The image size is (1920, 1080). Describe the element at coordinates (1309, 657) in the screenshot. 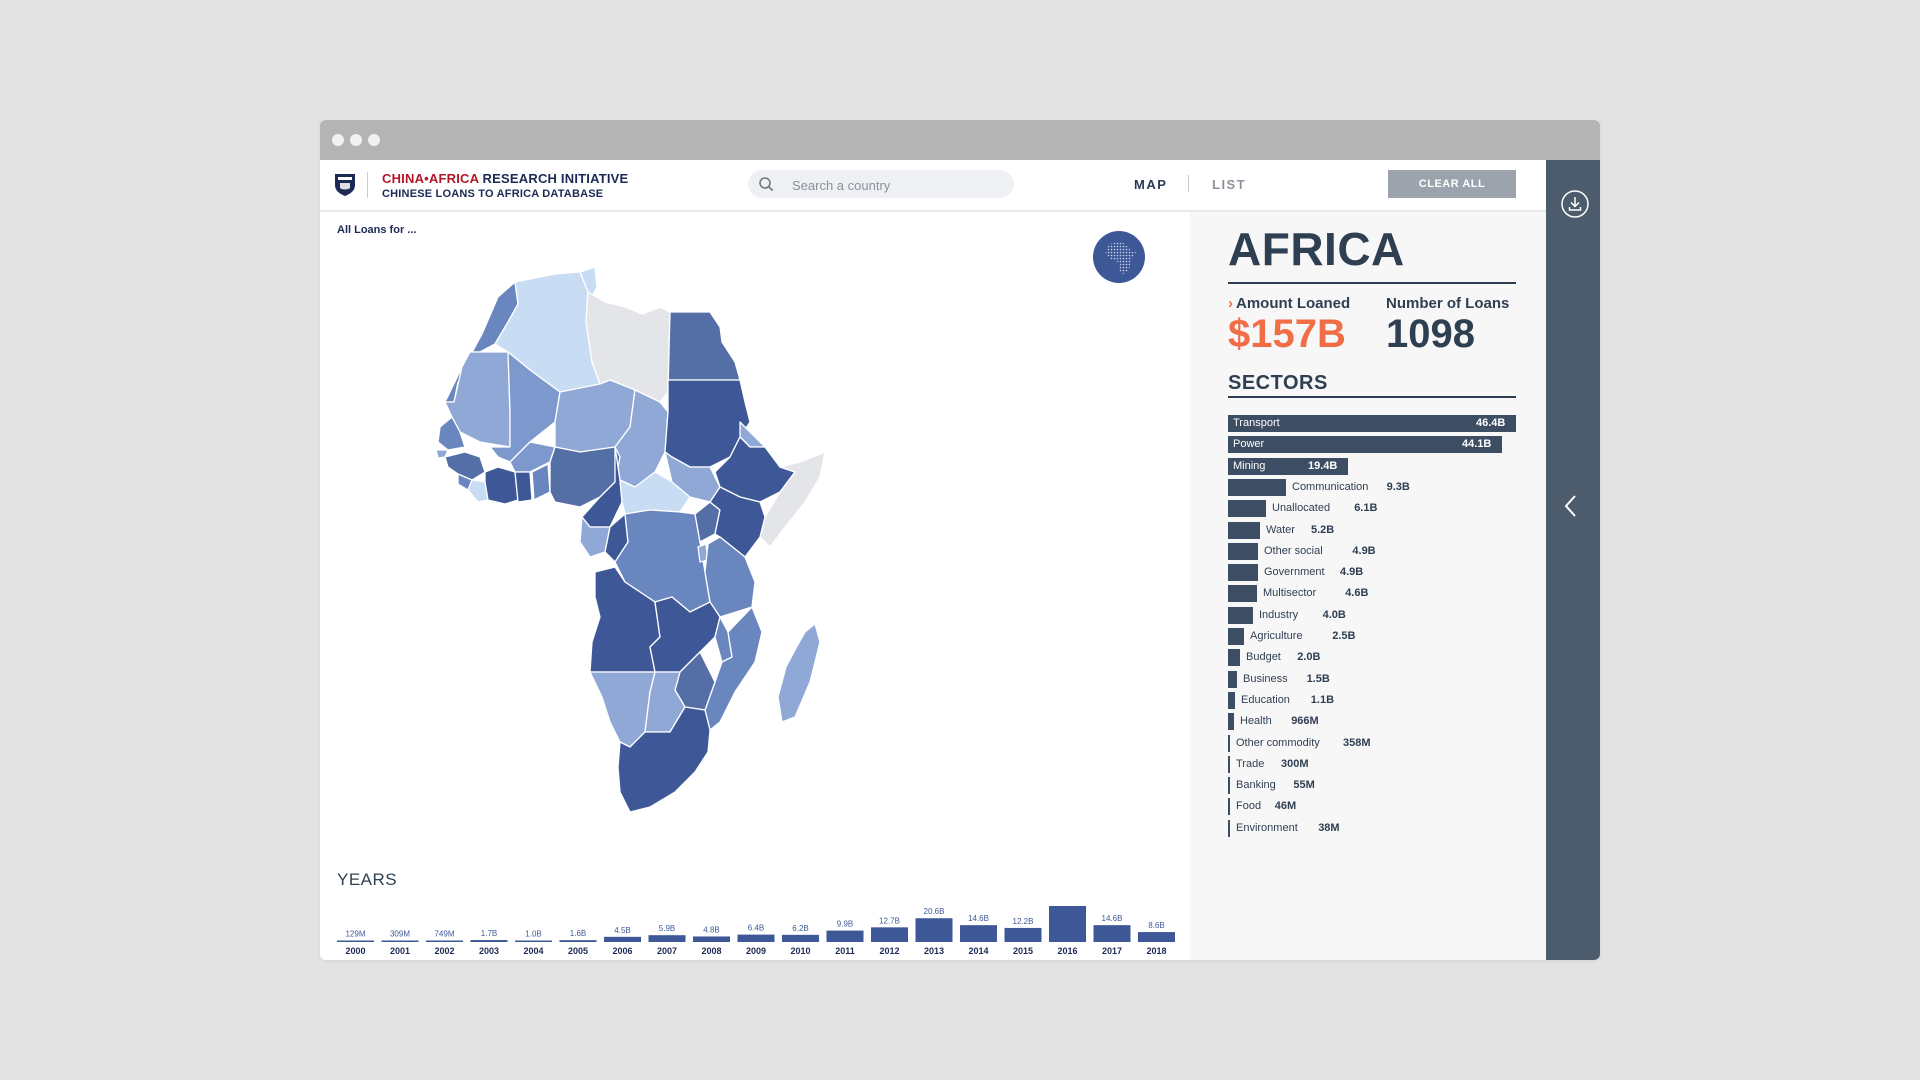

I see `sector-value: 2.0B` at that location.